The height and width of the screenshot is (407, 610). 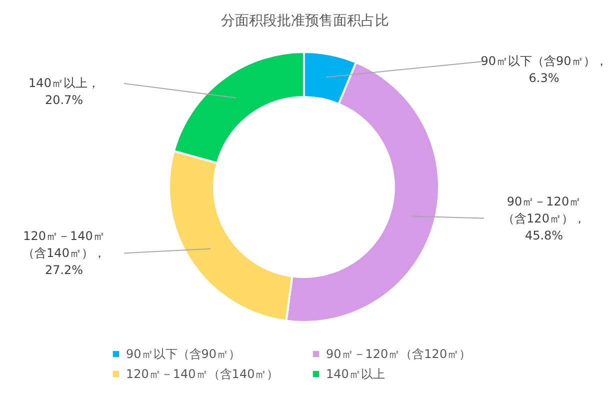 What do you see at coordinates (399, 354) in the screenshot?
I see `legend-label: 90㎡－120㎡（含120㎡）` at bounding box center [399, 354].